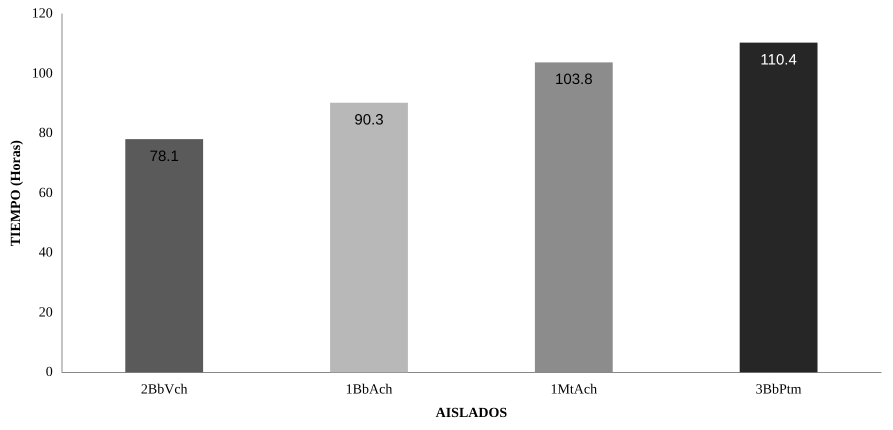 The width and height of the screenshot is (893, 430). Describe the element at coordinates (42, 14) in the screenshot. I see `y-tick-label: 120` at that location.